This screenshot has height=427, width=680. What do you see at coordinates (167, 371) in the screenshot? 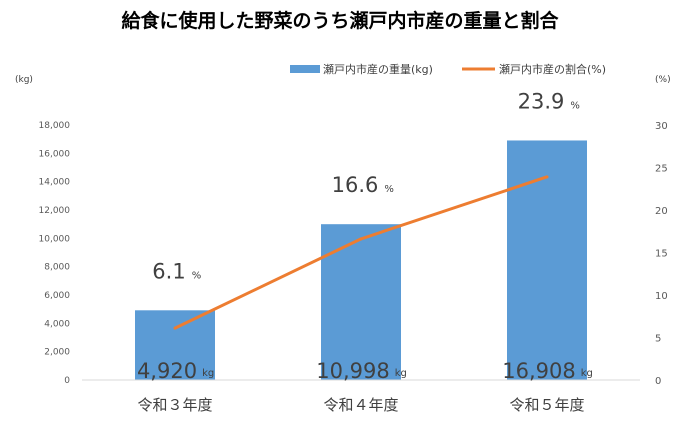
I see `bar-value-label: 4,920` at bounding box center [167, 371].